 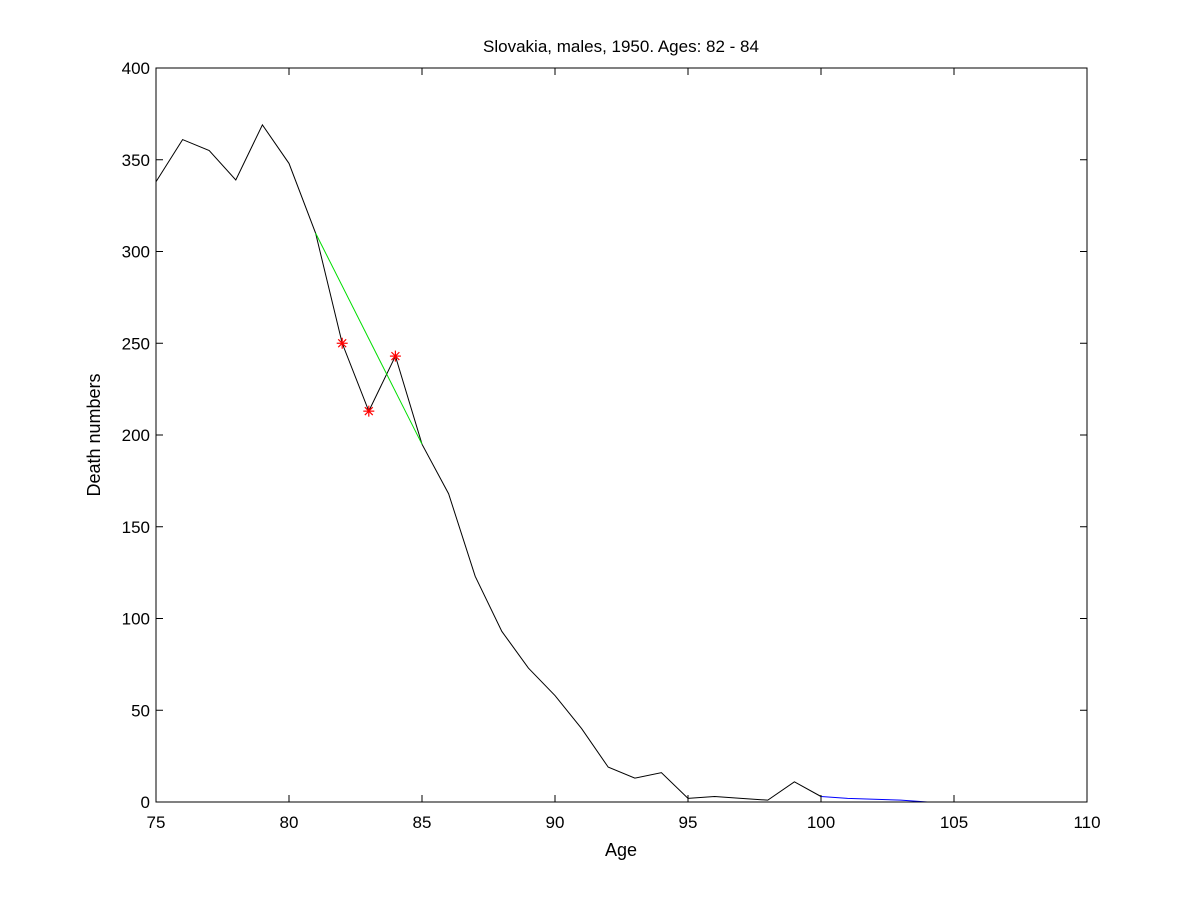 I want to click on y-tick-label: 250, so click(x=136, y=343).